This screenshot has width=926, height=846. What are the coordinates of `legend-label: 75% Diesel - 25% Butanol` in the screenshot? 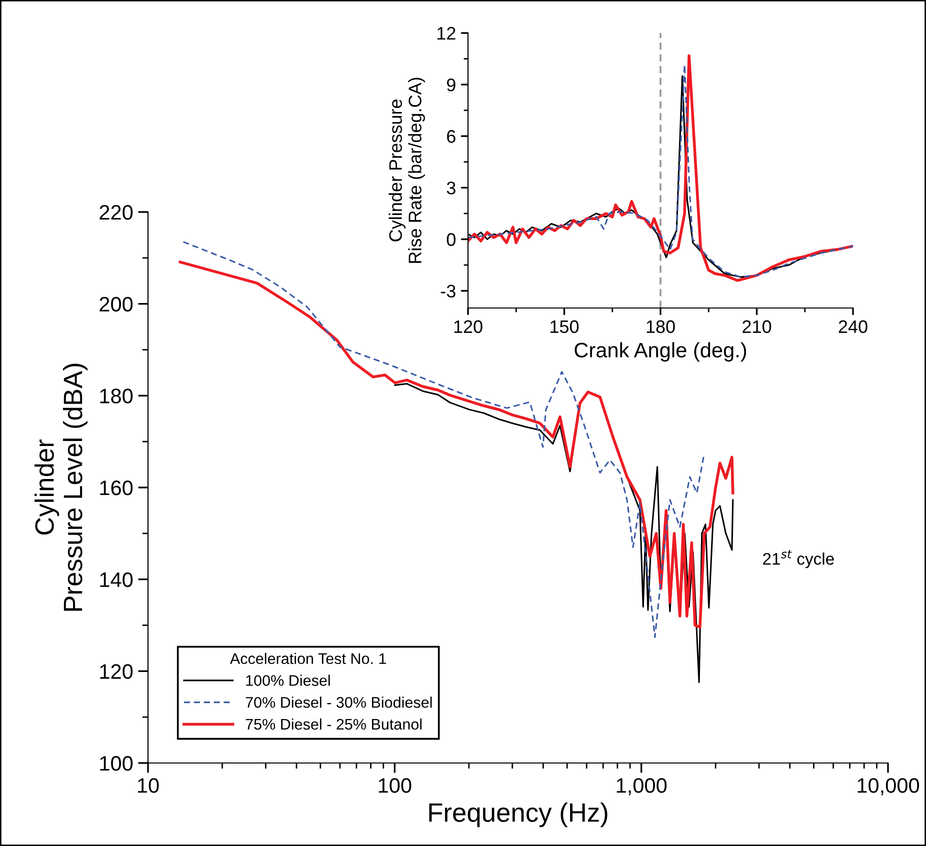 It's located at (334, 724).